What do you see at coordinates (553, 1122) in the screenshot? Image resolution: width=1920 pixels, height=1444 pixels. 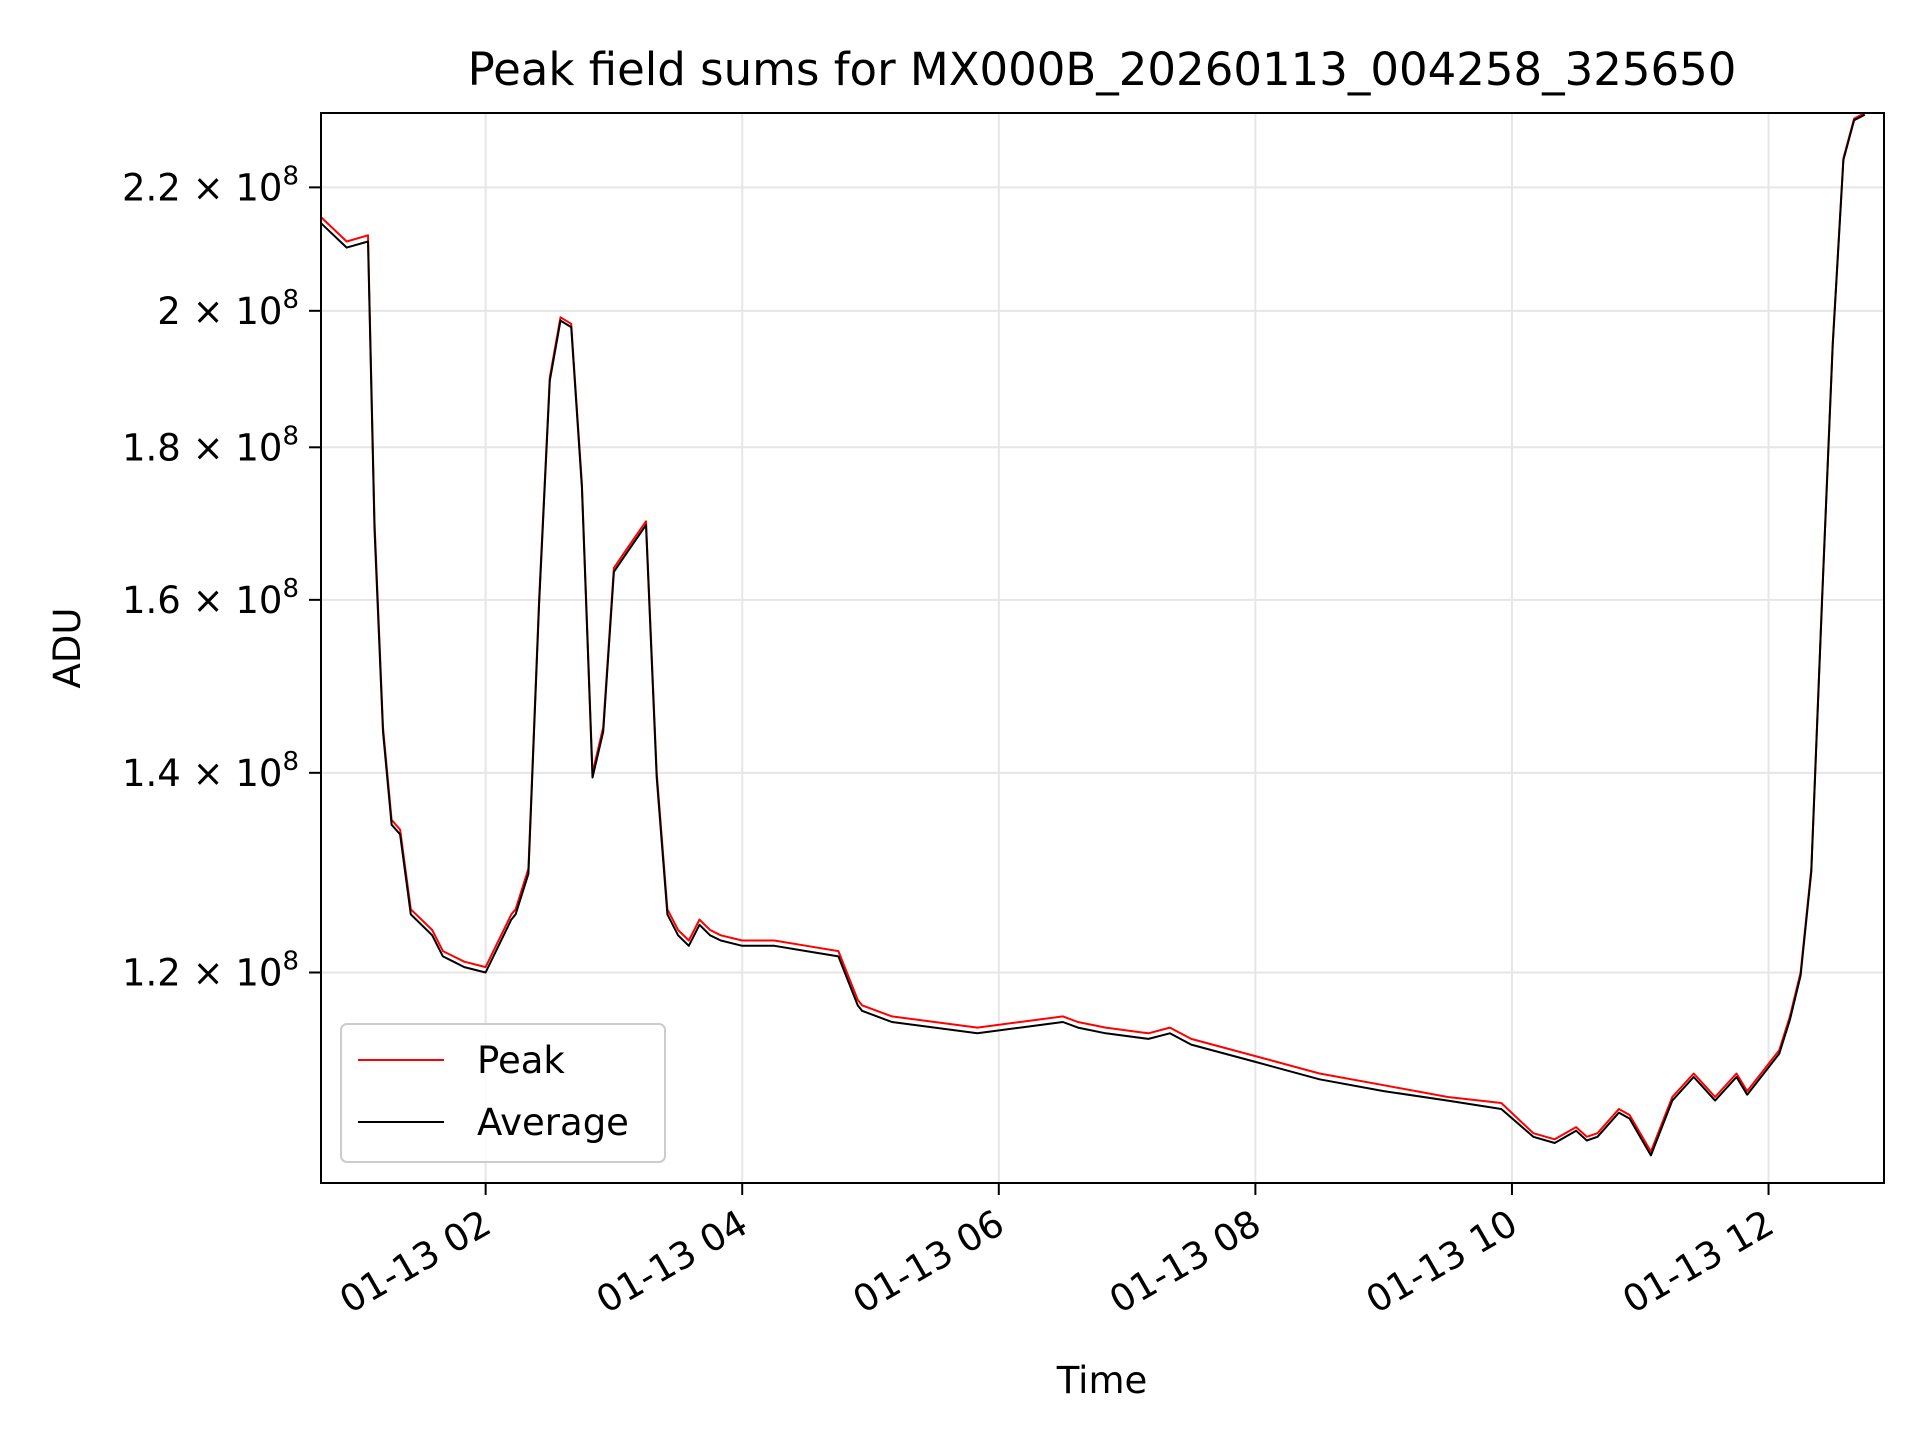 I see `legend-label-average: Average` at bounding box center [553, 1122].